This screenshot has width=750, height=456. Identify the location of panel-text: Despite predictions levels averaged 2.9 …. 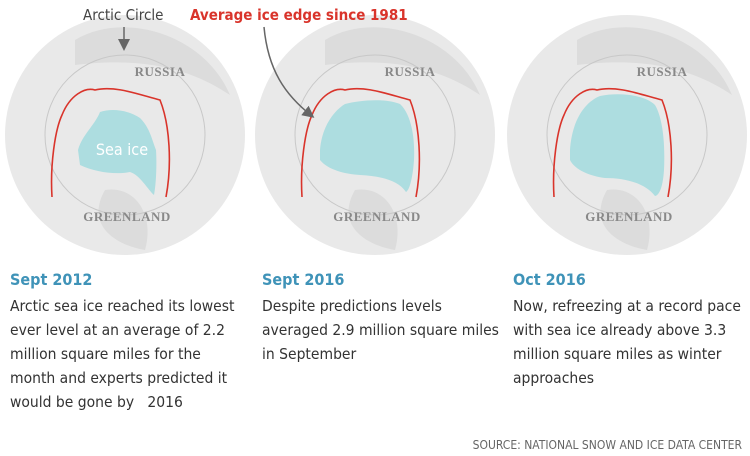
(383, 330).